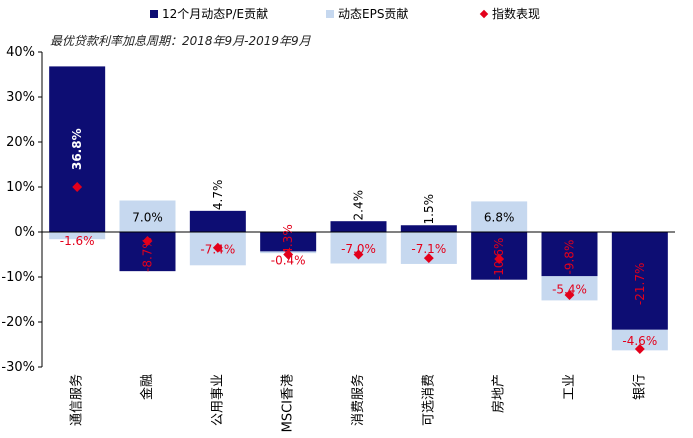 The image size is (693, 438). I want to click on y-tick-label: -10%, so click(18, 277).